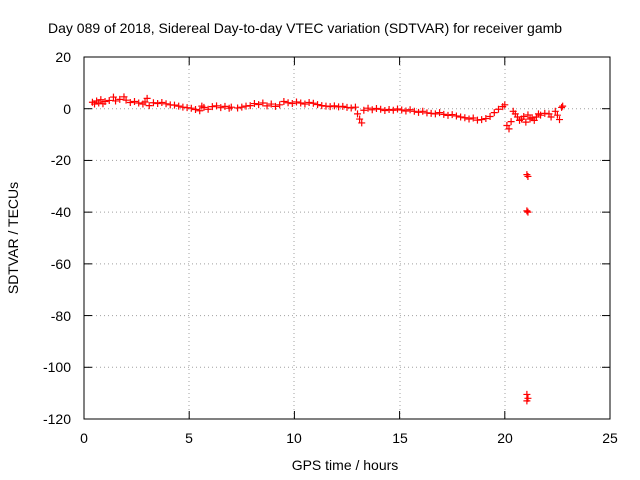  Describe the element at coordinates (61, 160) in the screenshot. I see `y-tick-label-m20: -20` at that location.